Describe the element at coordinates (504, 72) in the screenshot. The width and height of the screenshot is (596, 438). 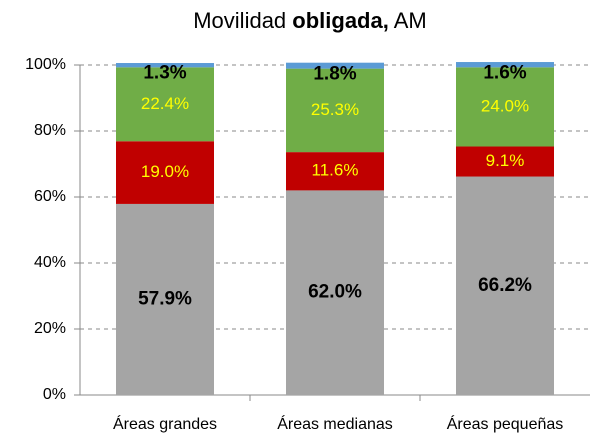
I see `data-label: 1.6%` at that location.